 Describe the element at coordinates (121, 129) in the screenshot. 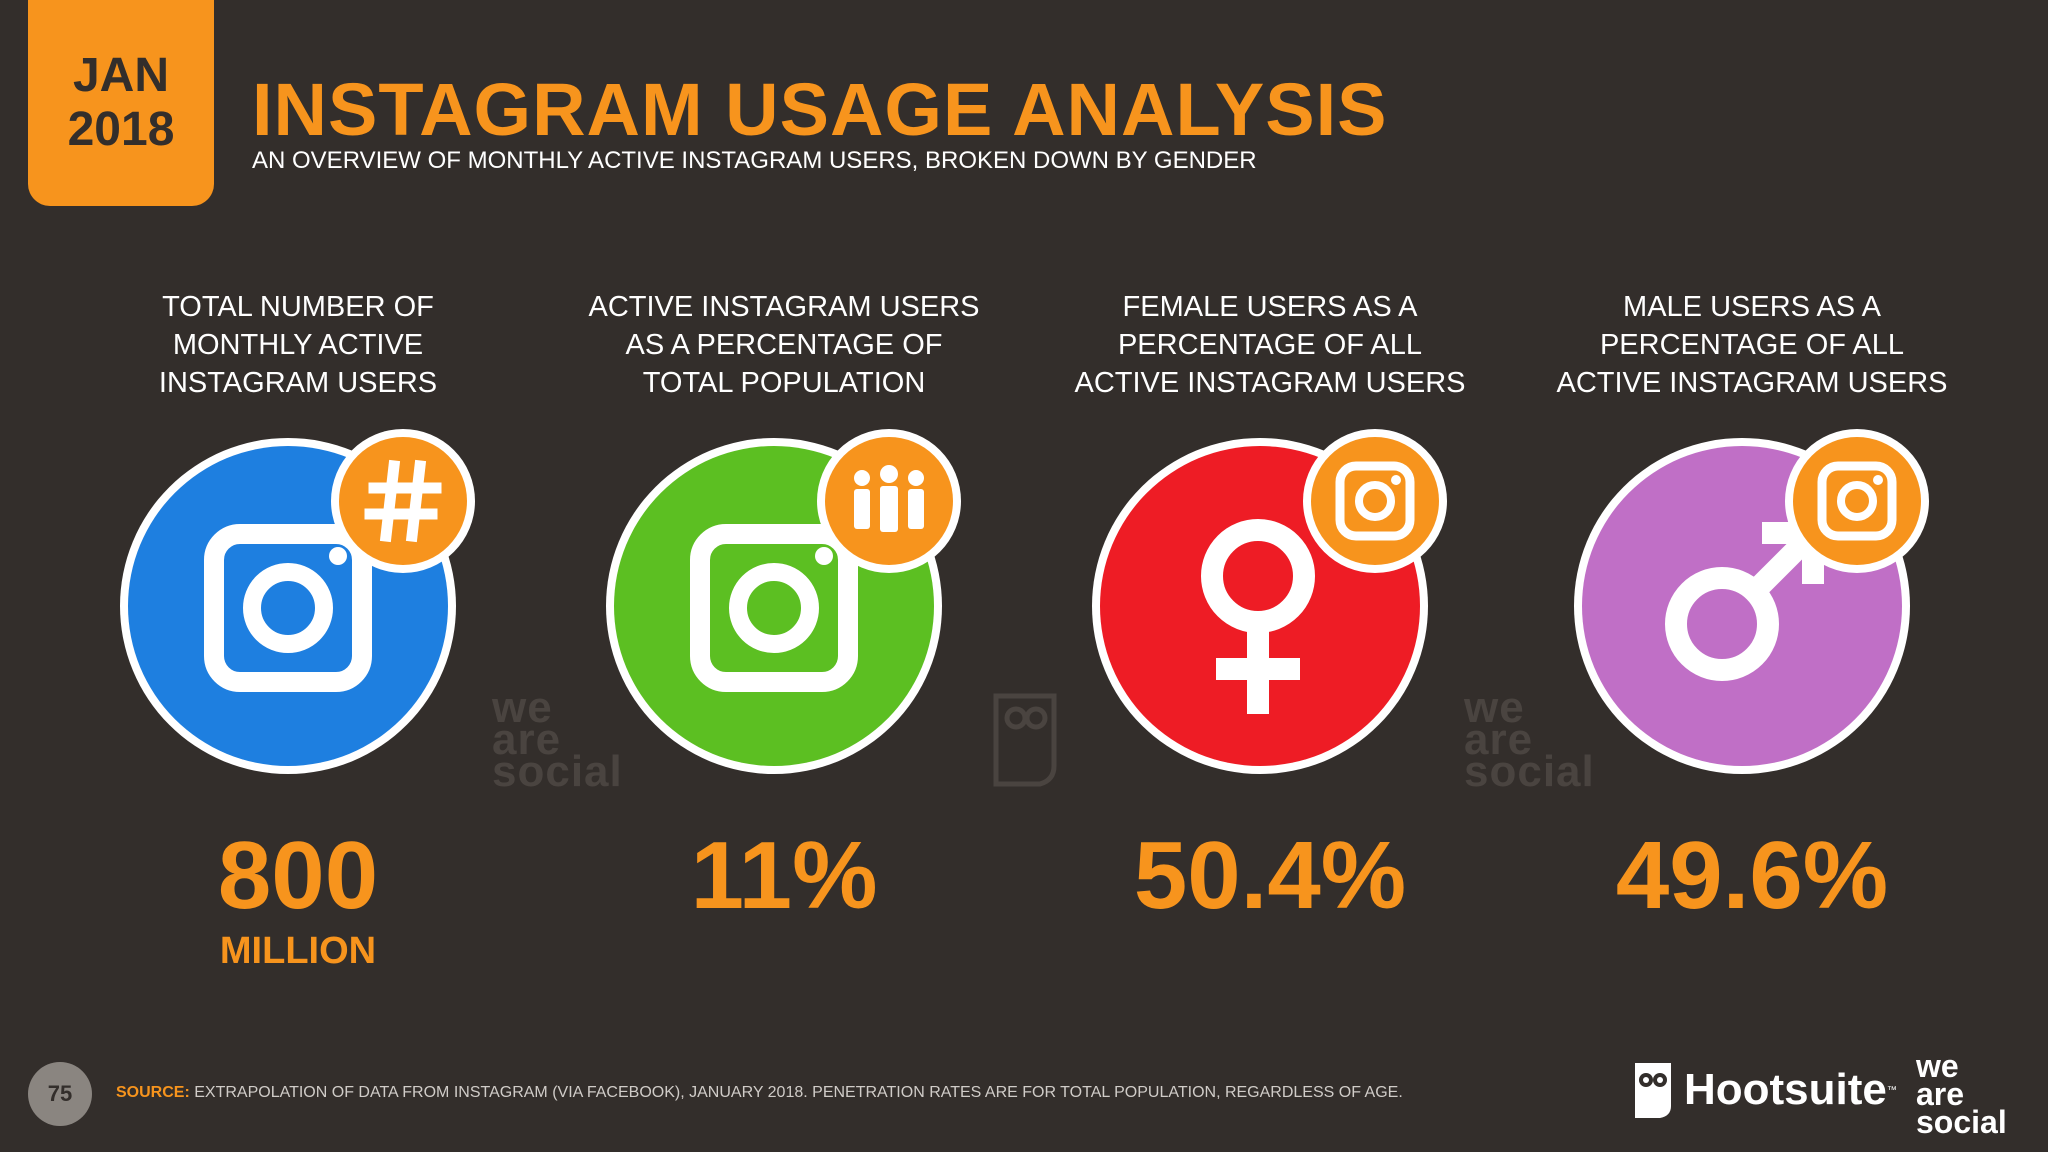

I see `date-year: 2018` at that location.